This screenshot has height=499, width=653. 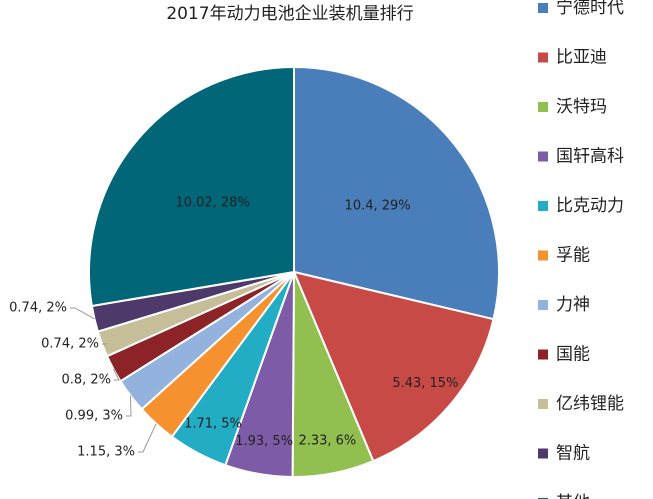 I want to click on legend-text: 力神, so click(x=573, y=305).